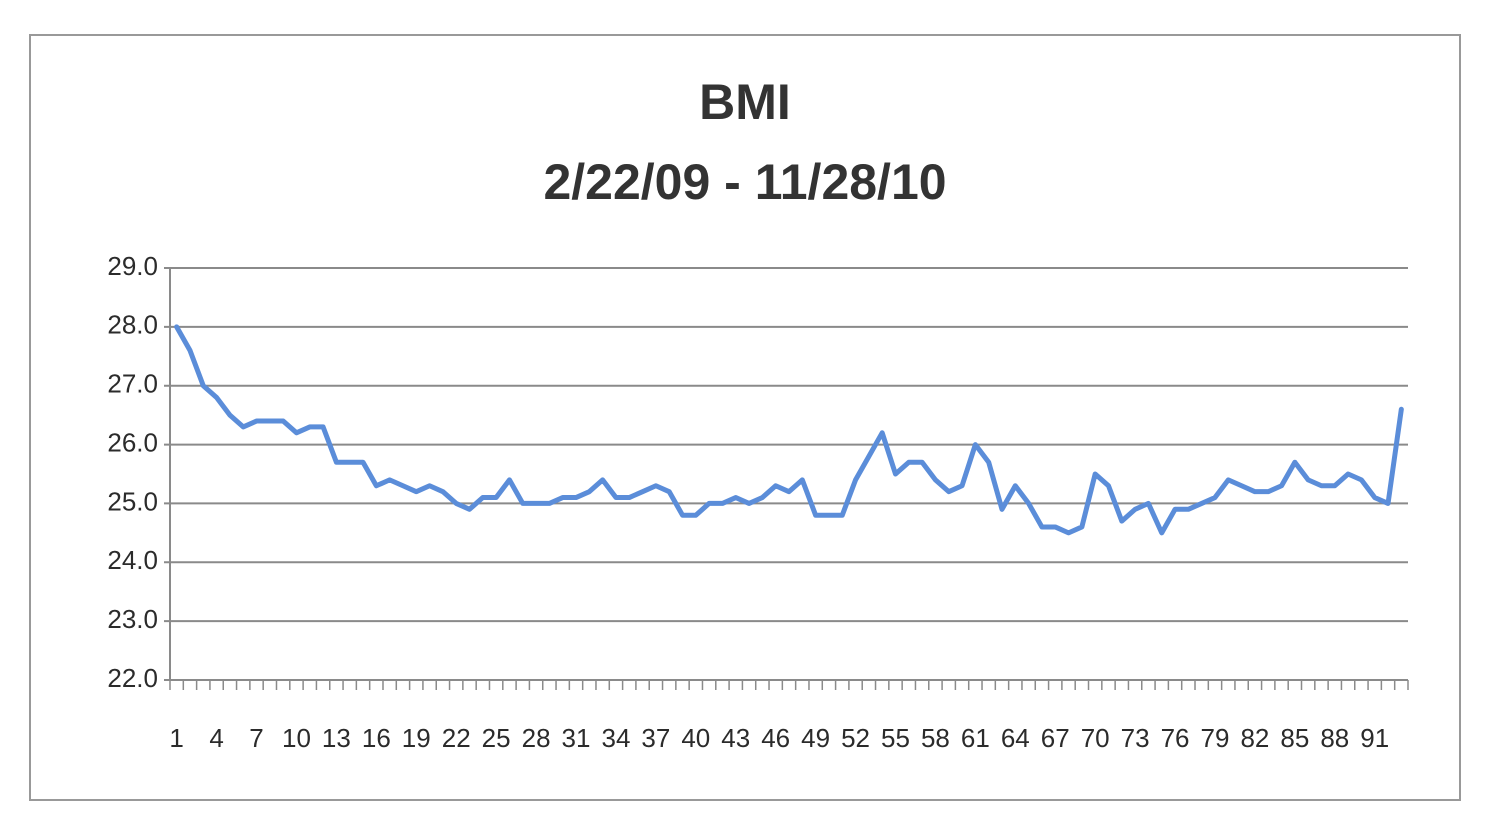  Describe the element at coordinates (496, 738) in the screenshot. I see `x-tick-label: 25` at that location.